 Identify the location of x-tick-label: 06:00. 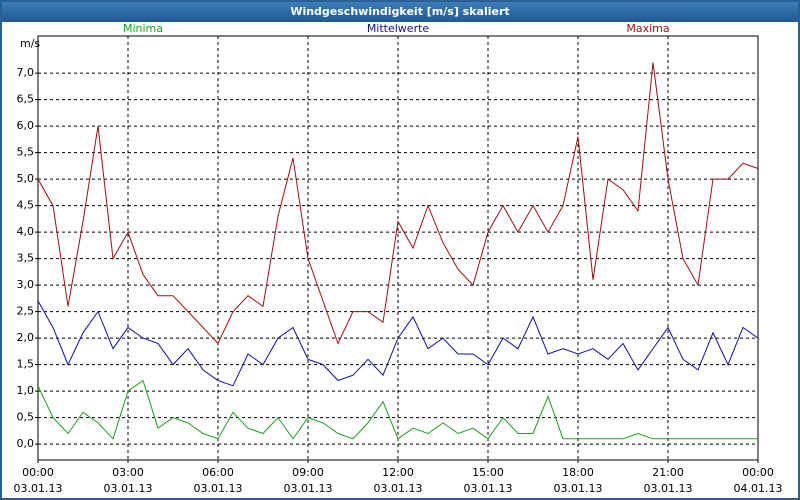
(218, 472).